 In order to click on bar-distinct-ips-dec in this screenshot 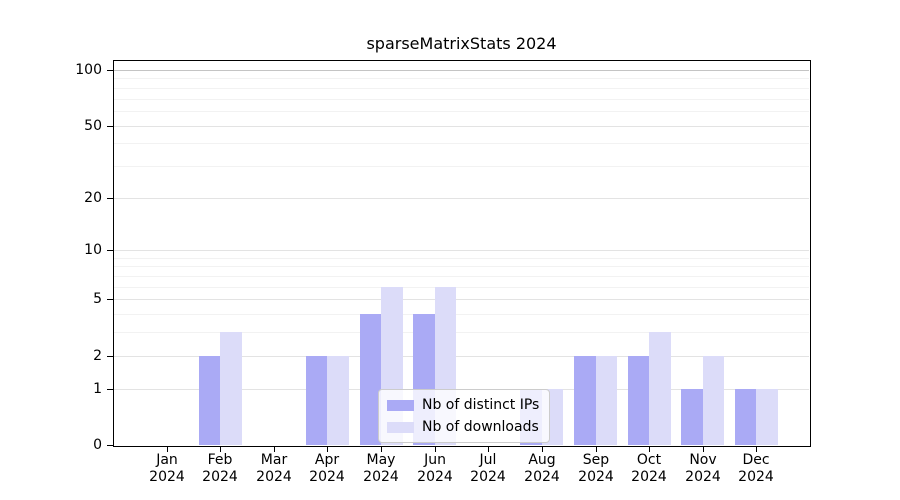, I will do `click(745, 416)`.